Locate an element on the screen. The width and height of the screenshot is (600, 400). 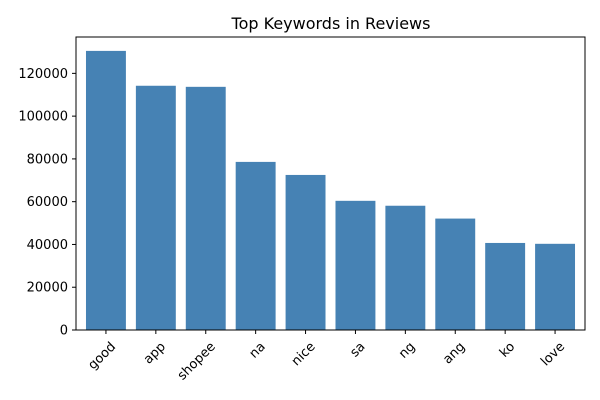
bar-na is located at coordinates (255, 245).